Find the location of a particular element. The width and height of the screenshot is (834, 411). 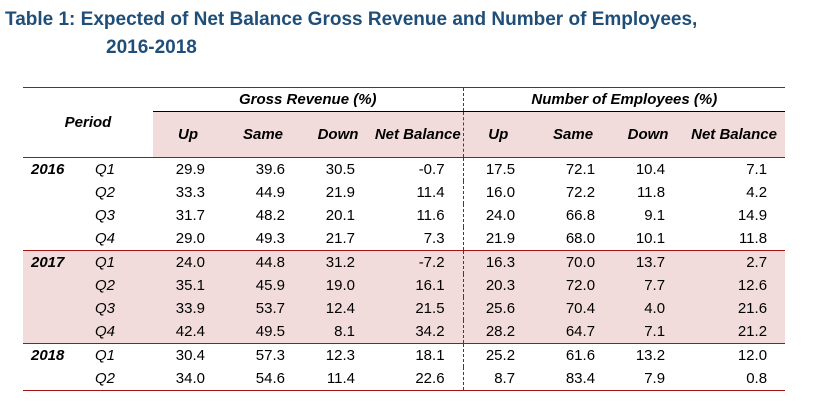

value-cell: 0.8 is located at coordinates (734, 379).